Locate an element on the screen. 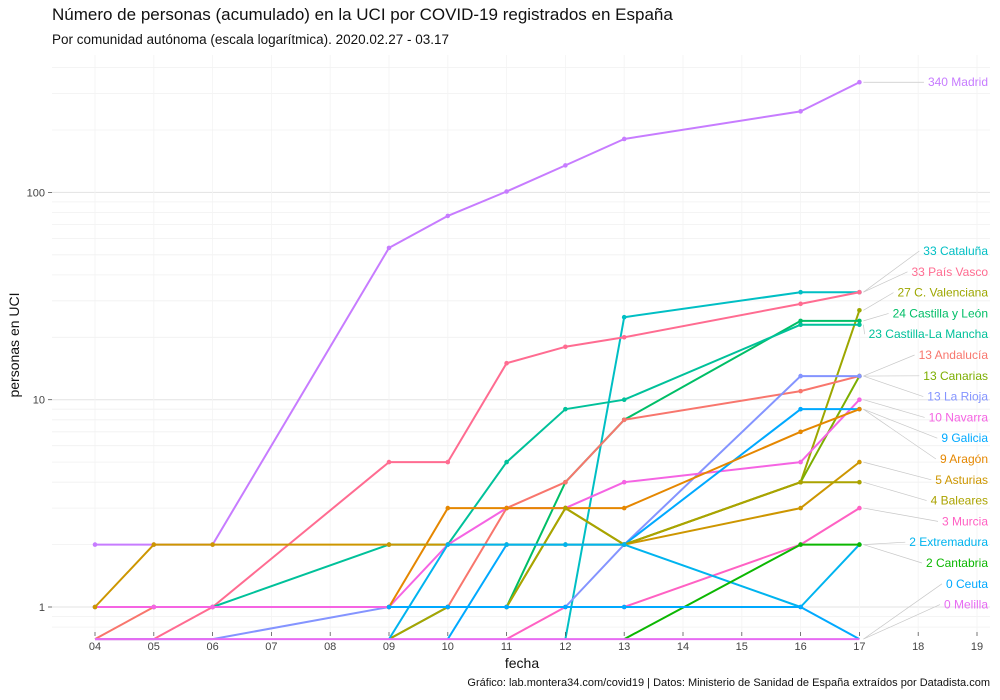 This screenshot has height=700, width=1000. end-label-castilla-y-leon: 24 Castilla y León is located at coordinates (940, 313).